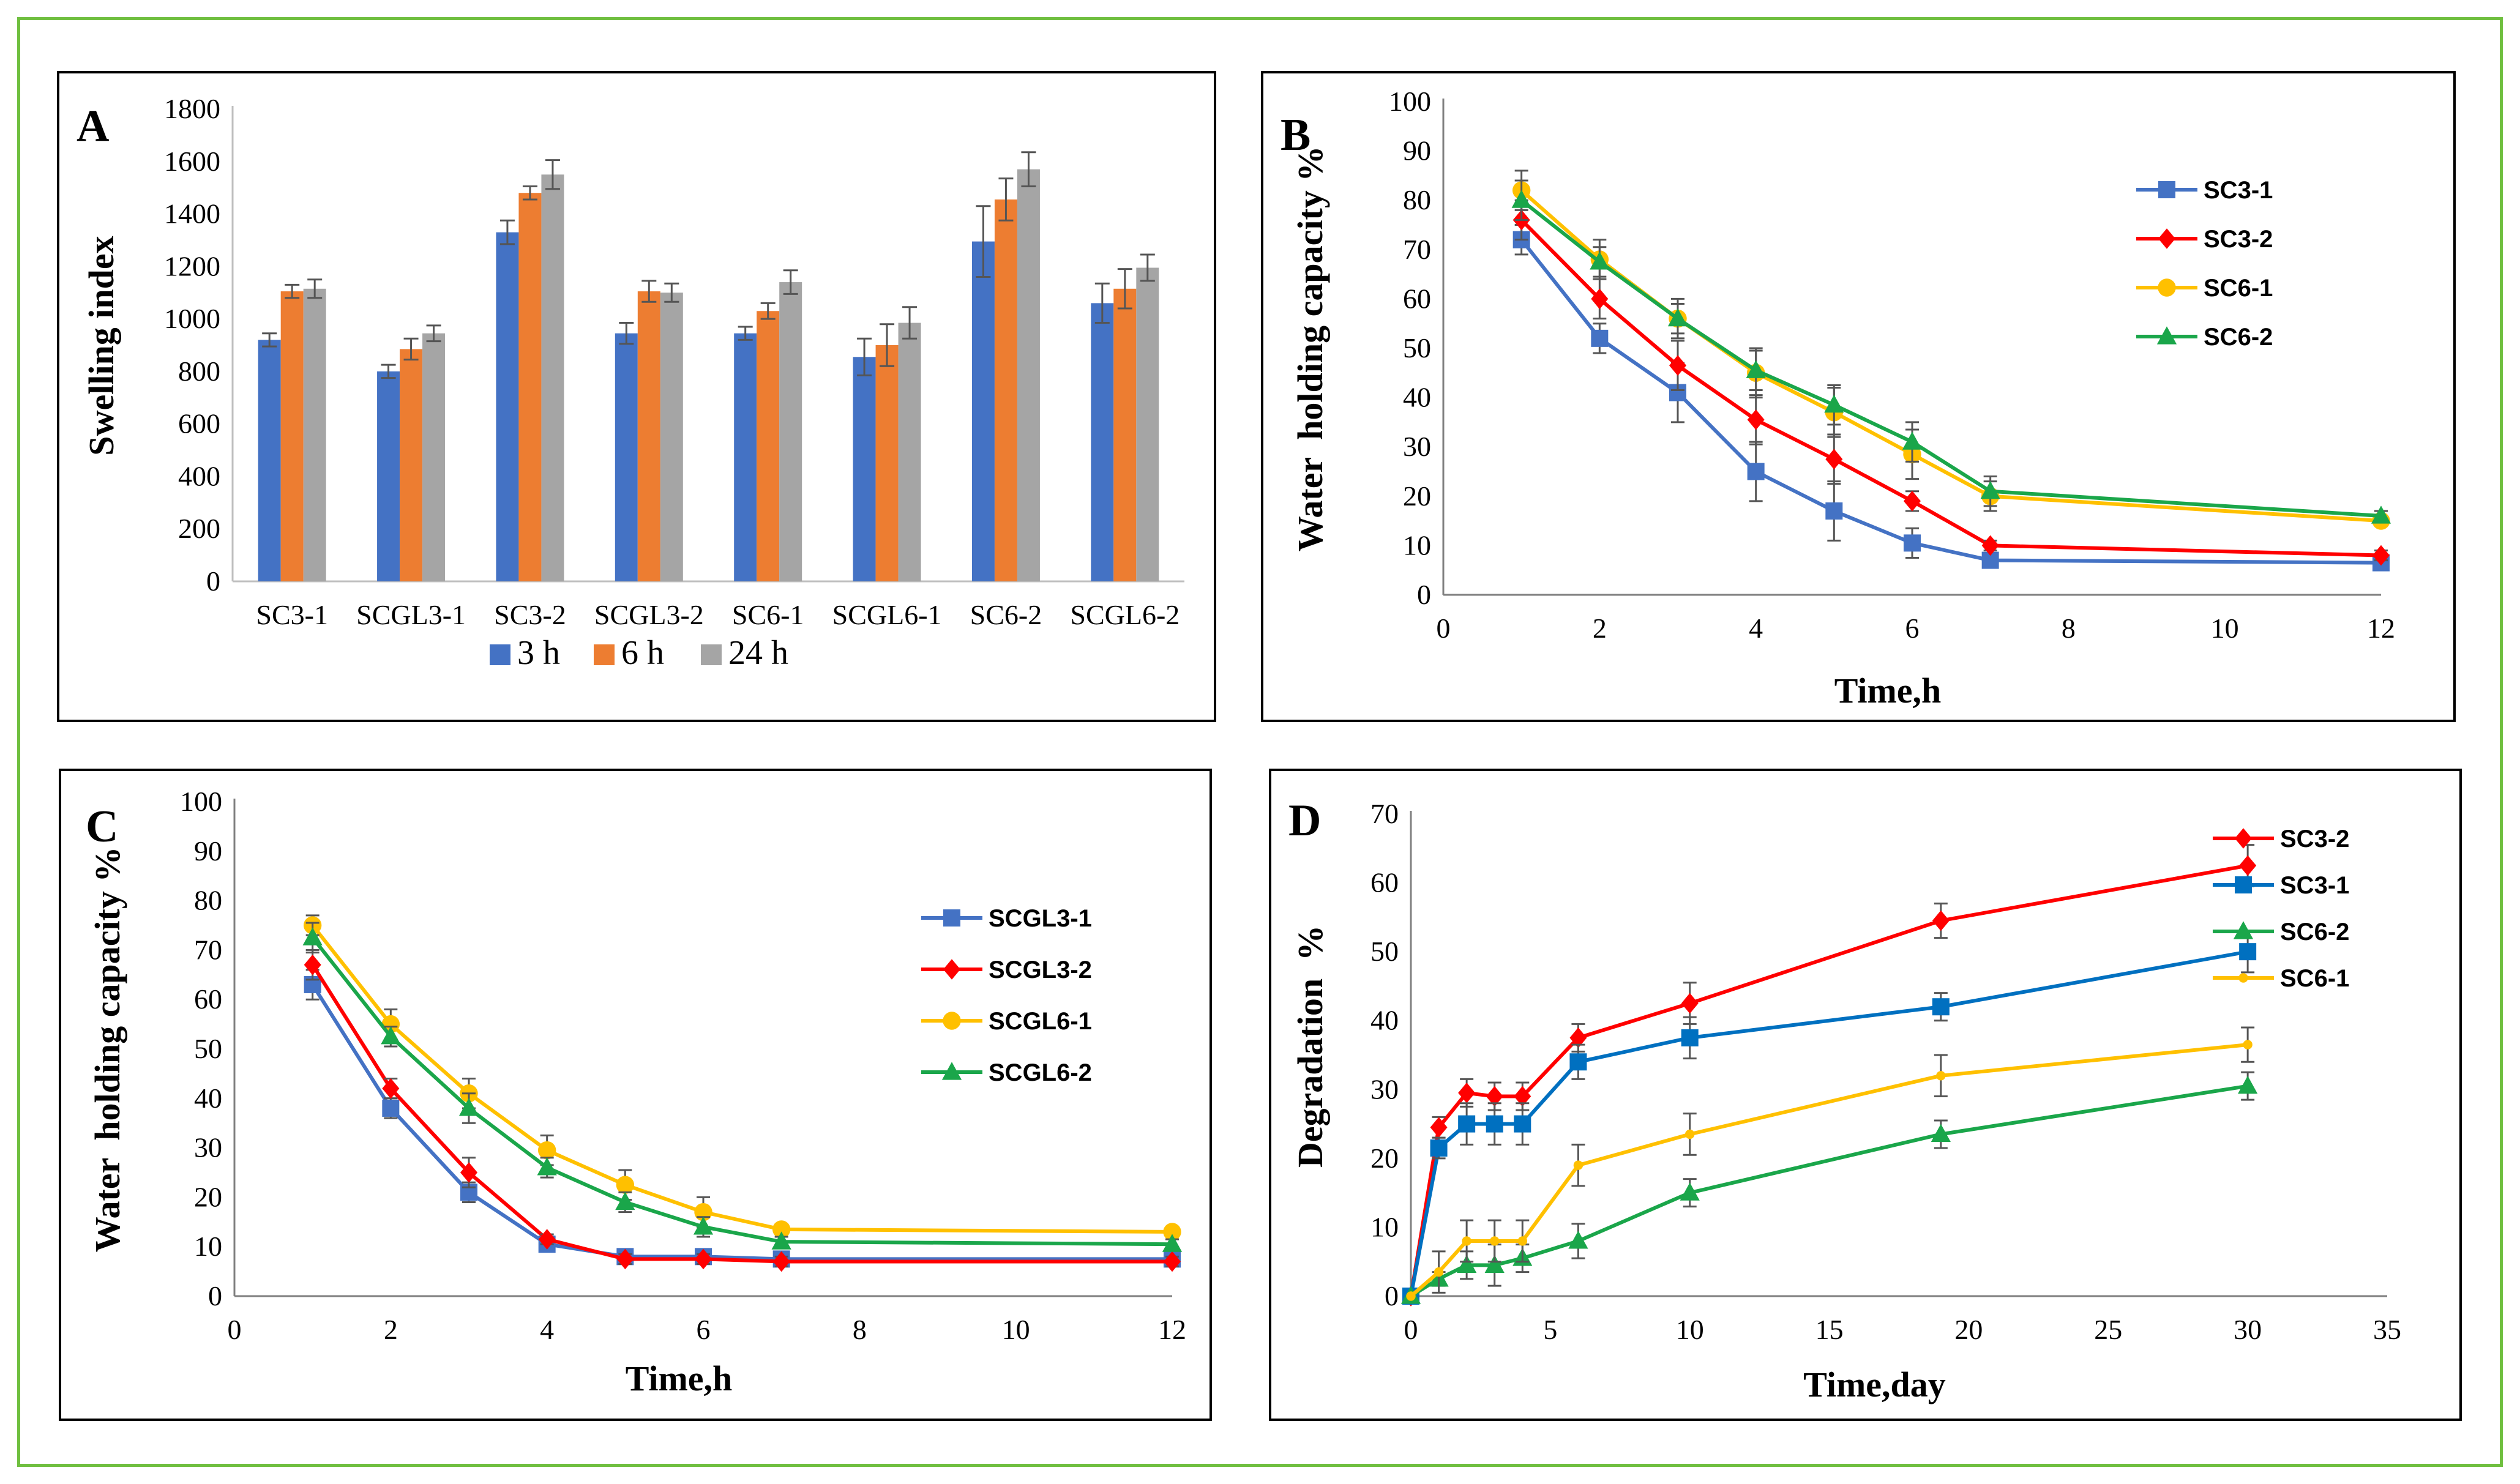  I want to click on y-tick-label: 60, so click(1417, 298).